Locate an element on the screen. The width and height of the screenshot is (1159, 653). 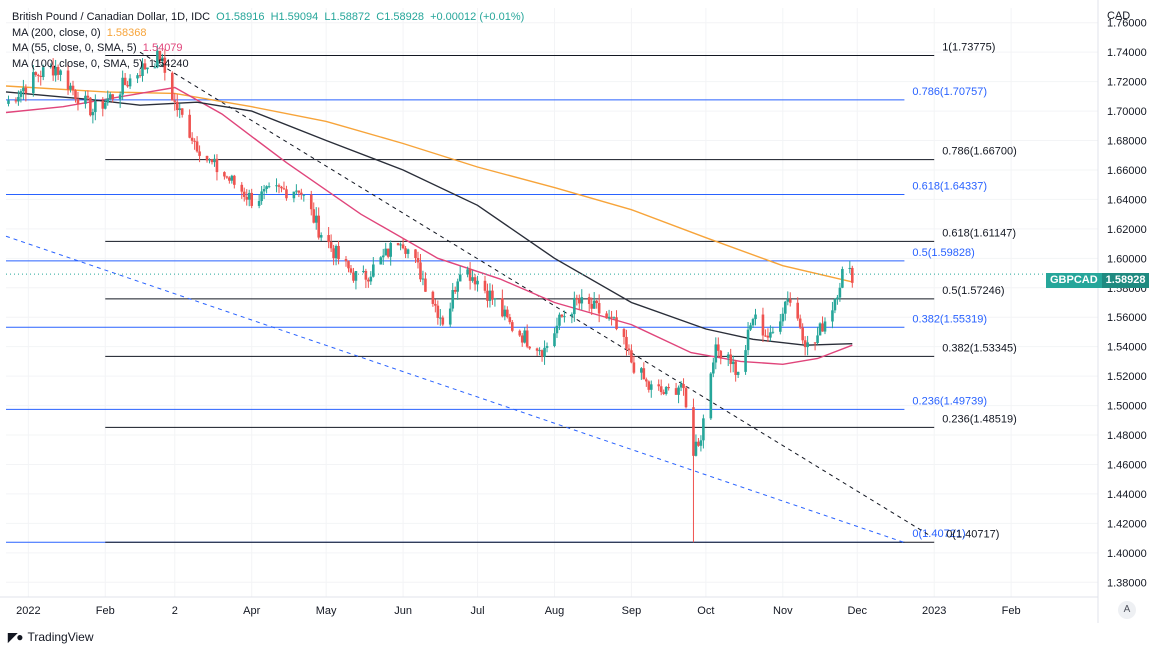
fib-level-label: 0.236(1.48519) is located at coordinates (979, 419).